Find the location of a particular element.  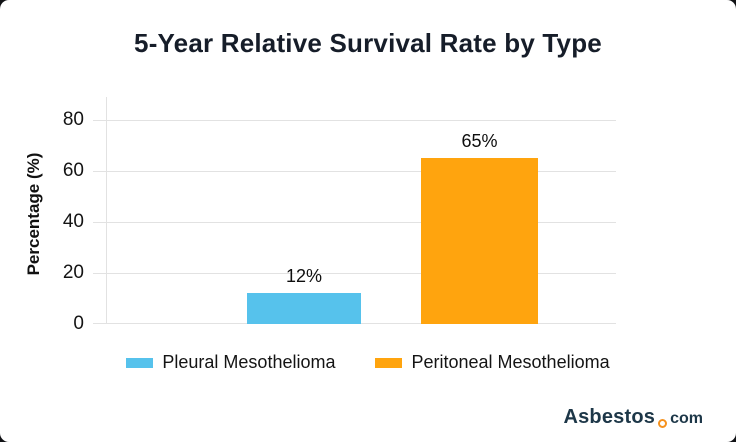

y-axis-tick-40: 40 is located at coordinates (73, 221).